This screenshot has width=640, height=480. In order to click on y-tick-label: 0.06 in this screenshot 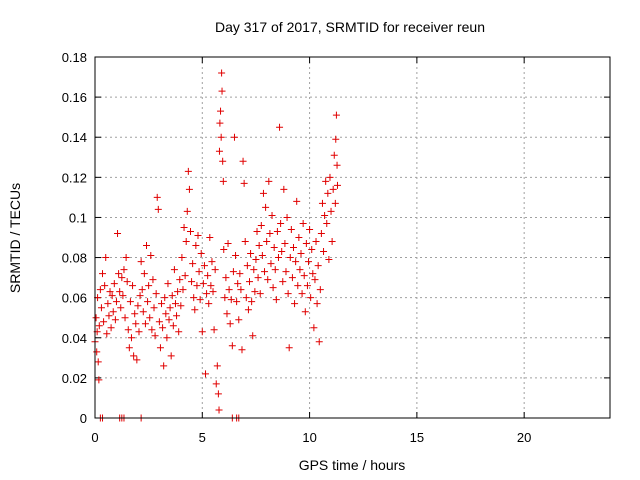, I will do `click(74, 298)`.